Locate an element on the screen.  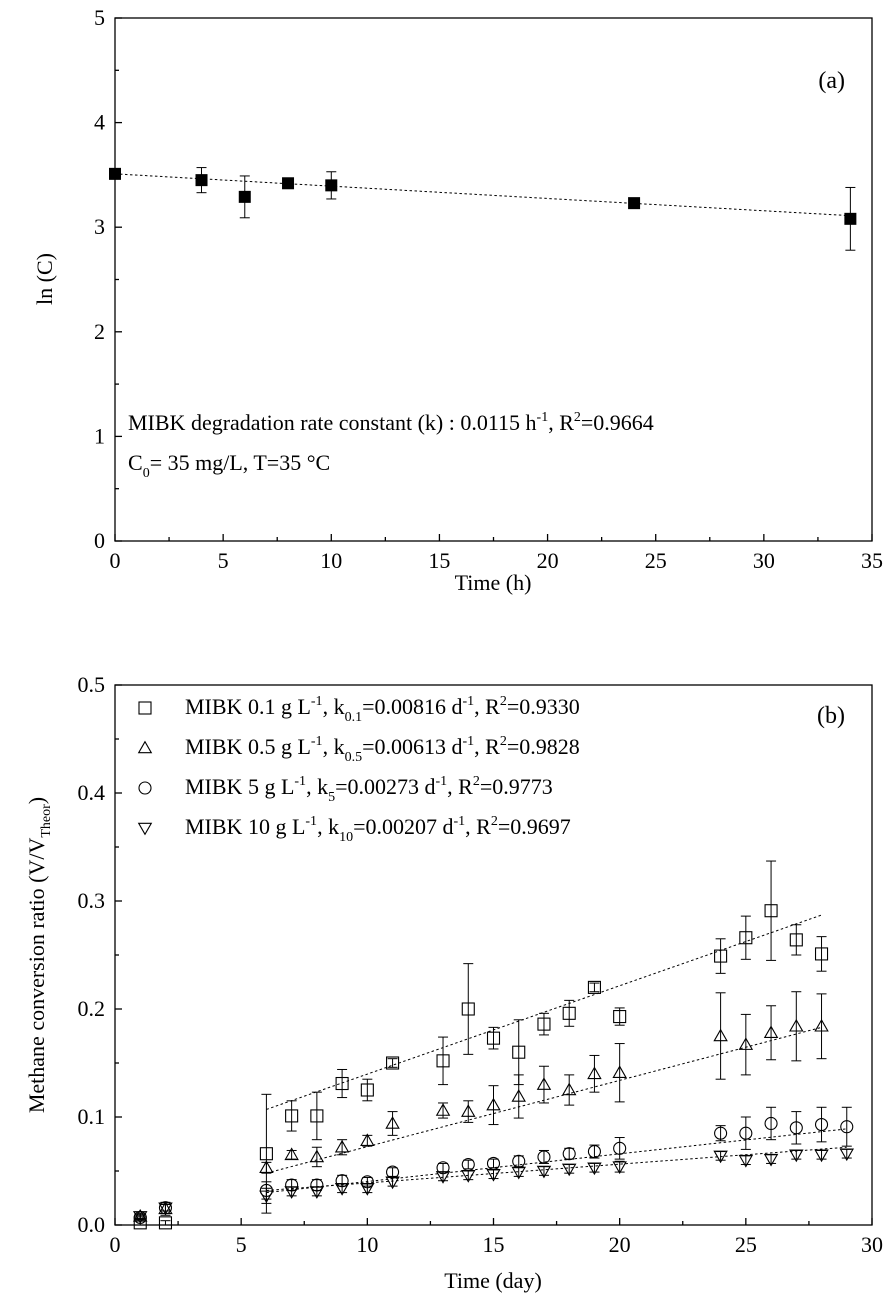
panel-a-y-ticks: 0 1 2 3 4 5 is located at coordinates (108, 279).